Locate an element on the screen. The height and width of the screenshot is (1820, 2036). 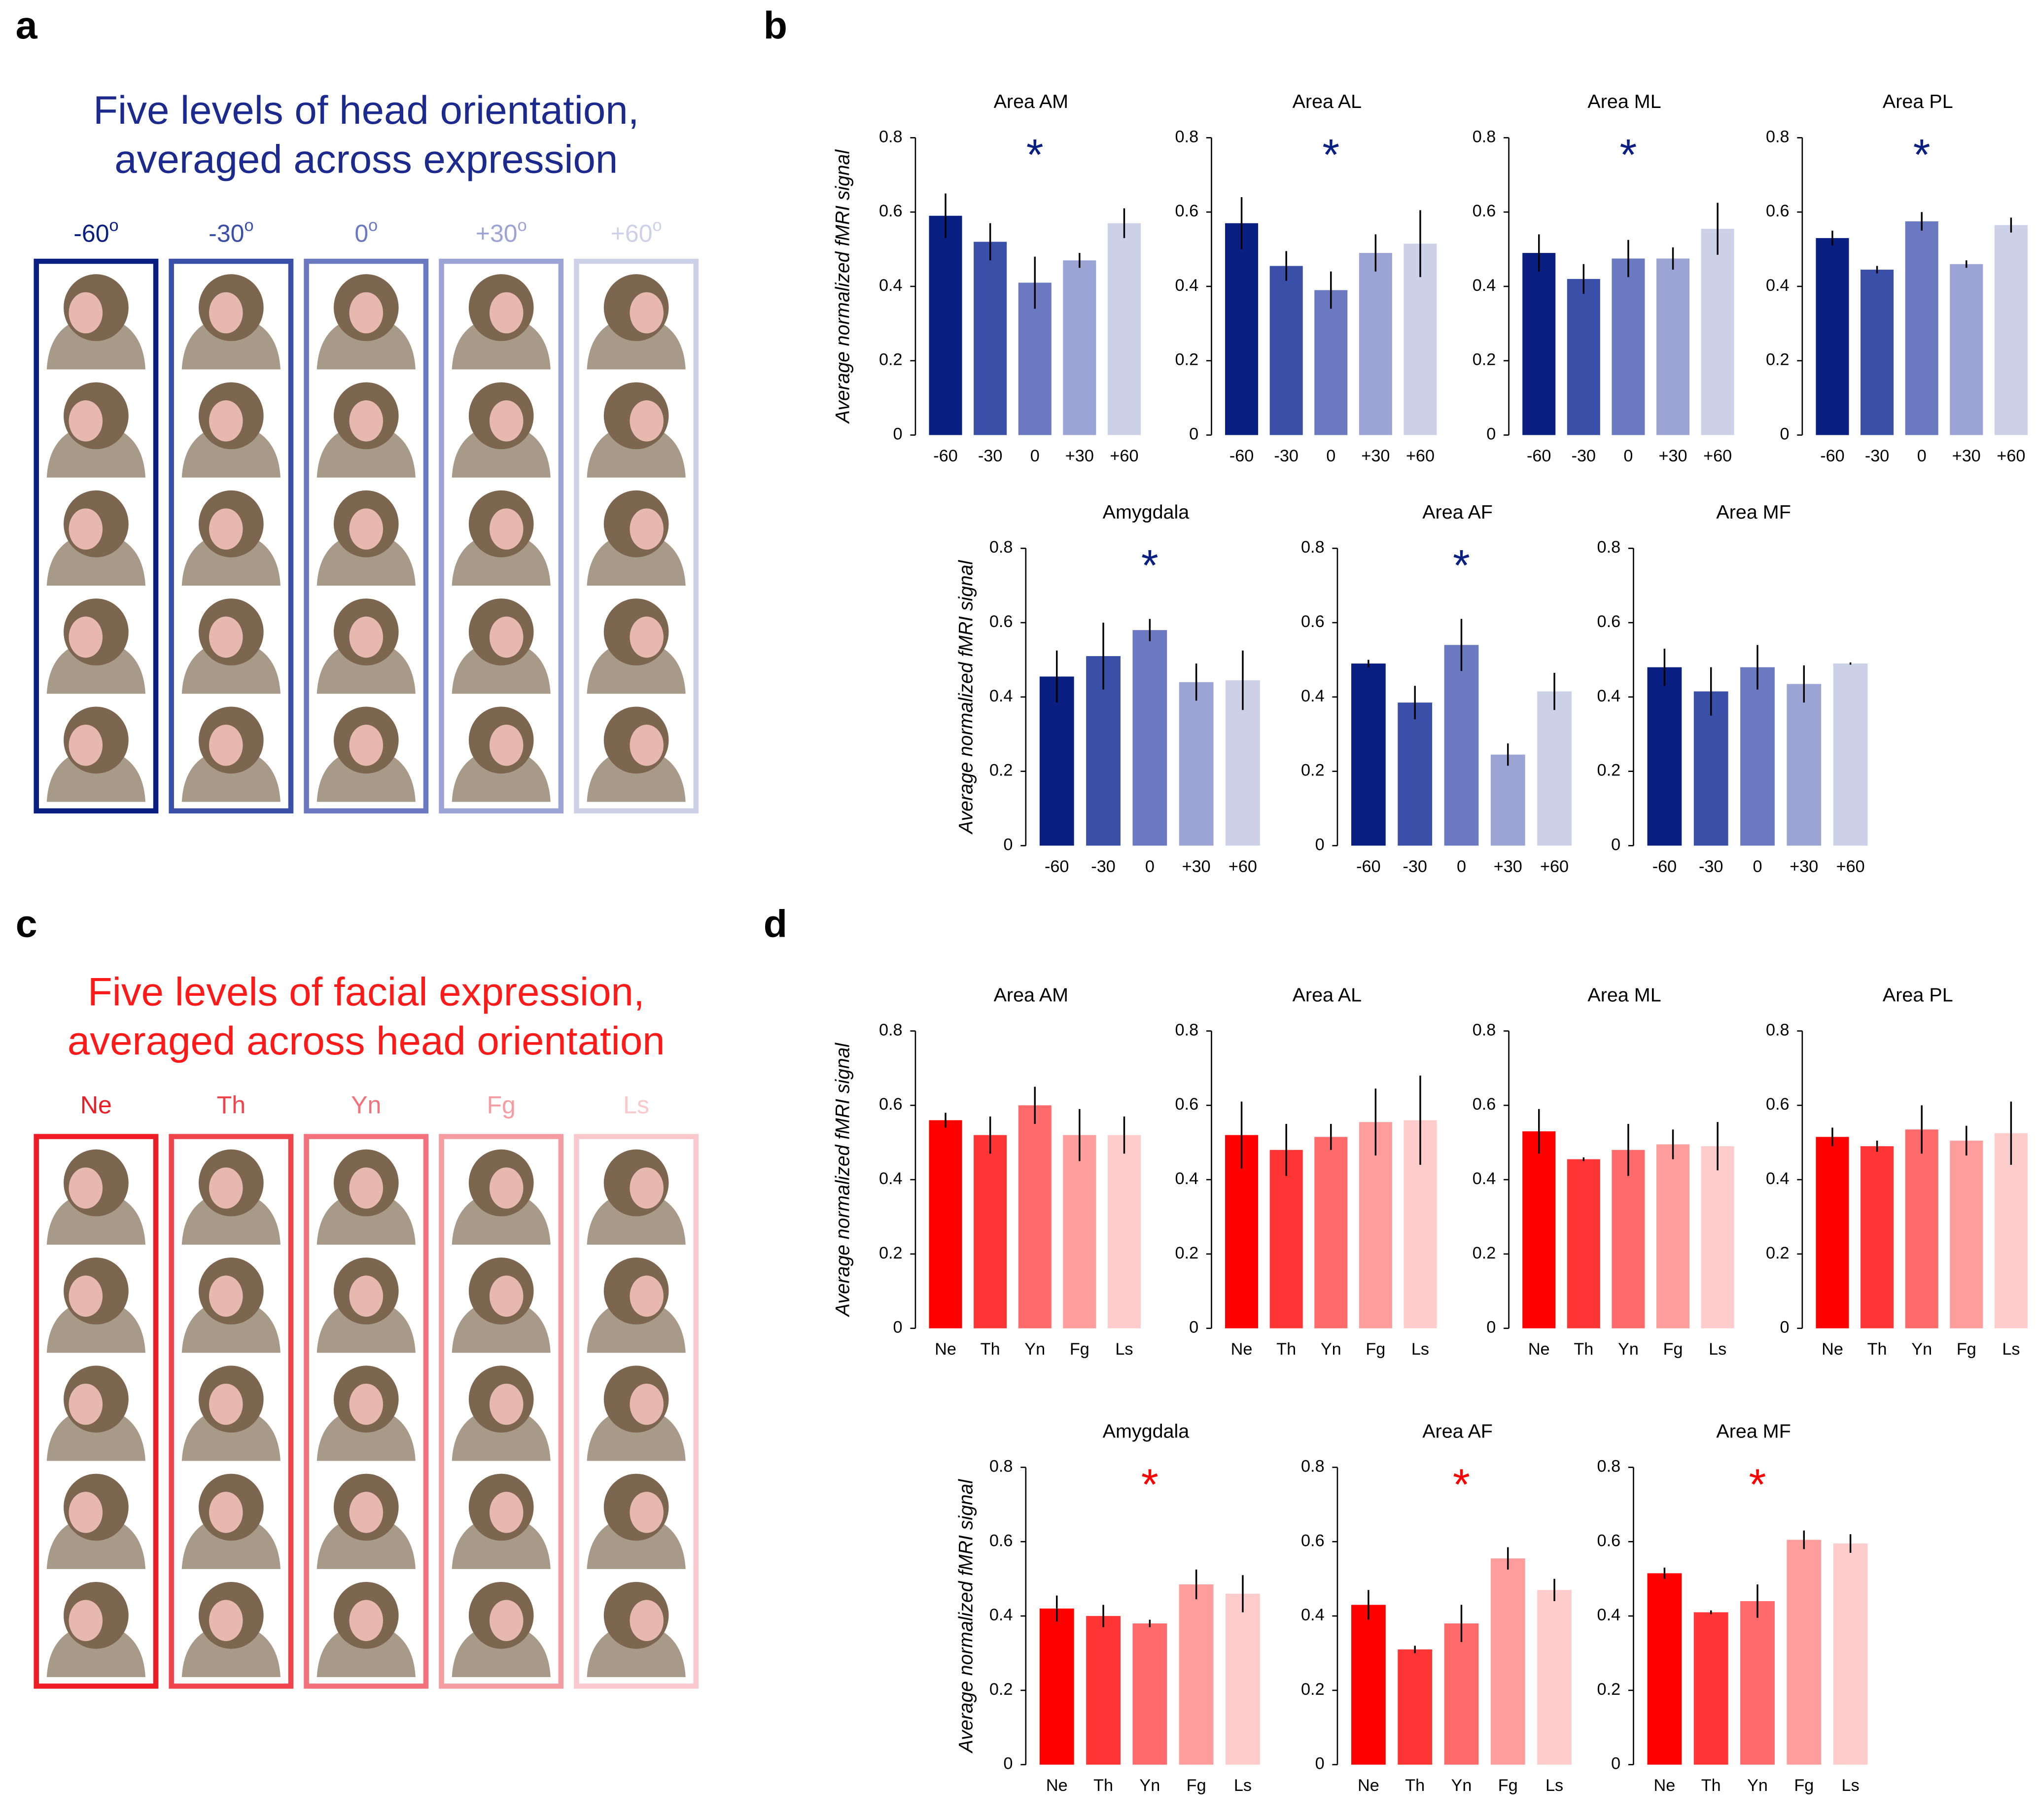
column-label-sup: o is located at coordinates (114, 225).